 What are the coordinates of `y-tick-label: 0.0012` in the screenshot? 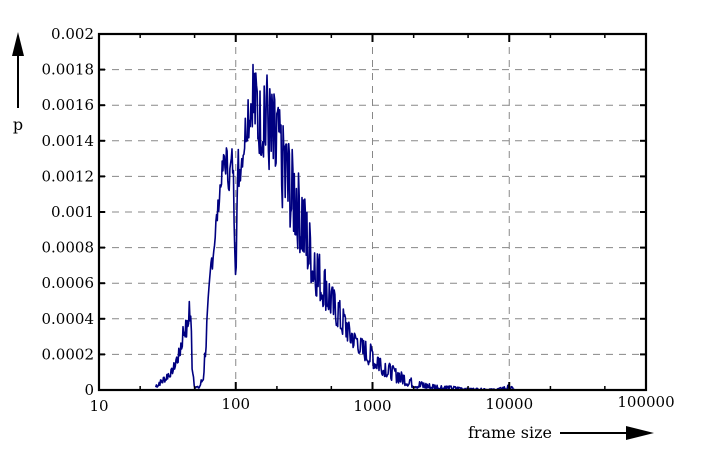 It's located at (68, 176).